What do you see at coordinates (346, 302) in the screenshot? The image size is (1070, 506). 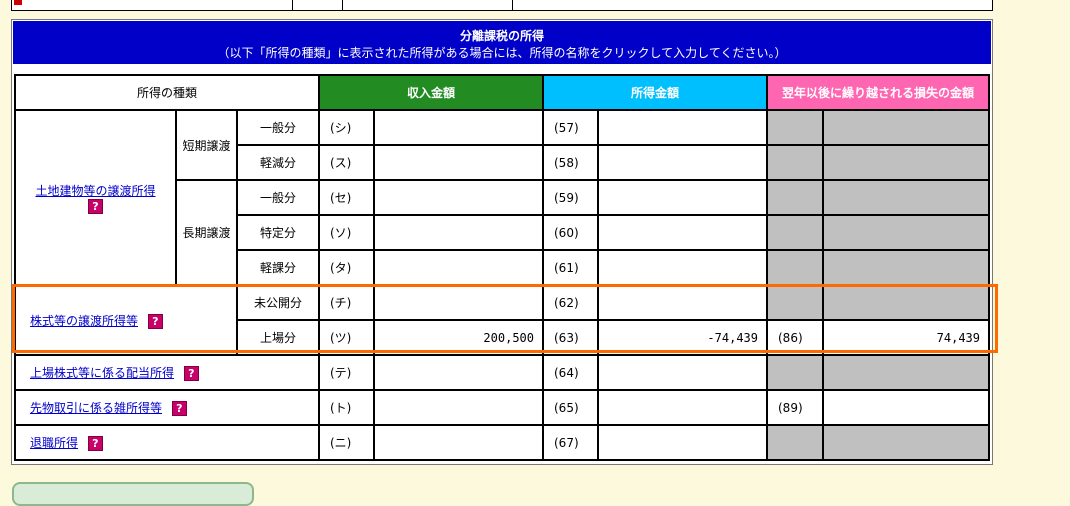 I see `code-label: (チ)` at bounding box center [346, 302].